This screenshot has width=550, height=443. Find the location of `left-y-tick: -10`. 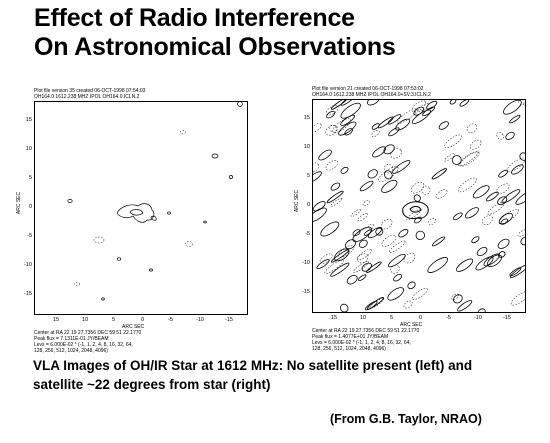

left-y-tick: -10 is located at coordinates (28, 265).